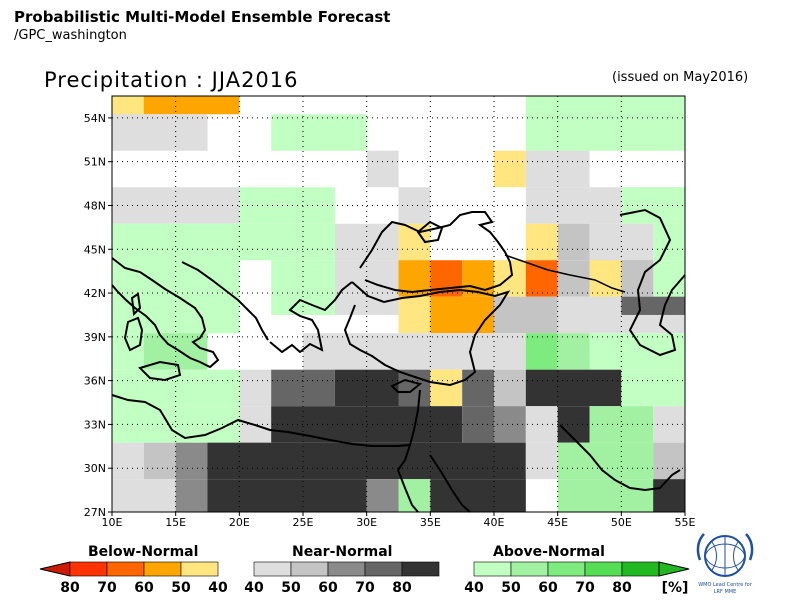 The height and width of the screenshot is (600, 800). I want to click on header-source: /GPC_washington, so click(70, 35).